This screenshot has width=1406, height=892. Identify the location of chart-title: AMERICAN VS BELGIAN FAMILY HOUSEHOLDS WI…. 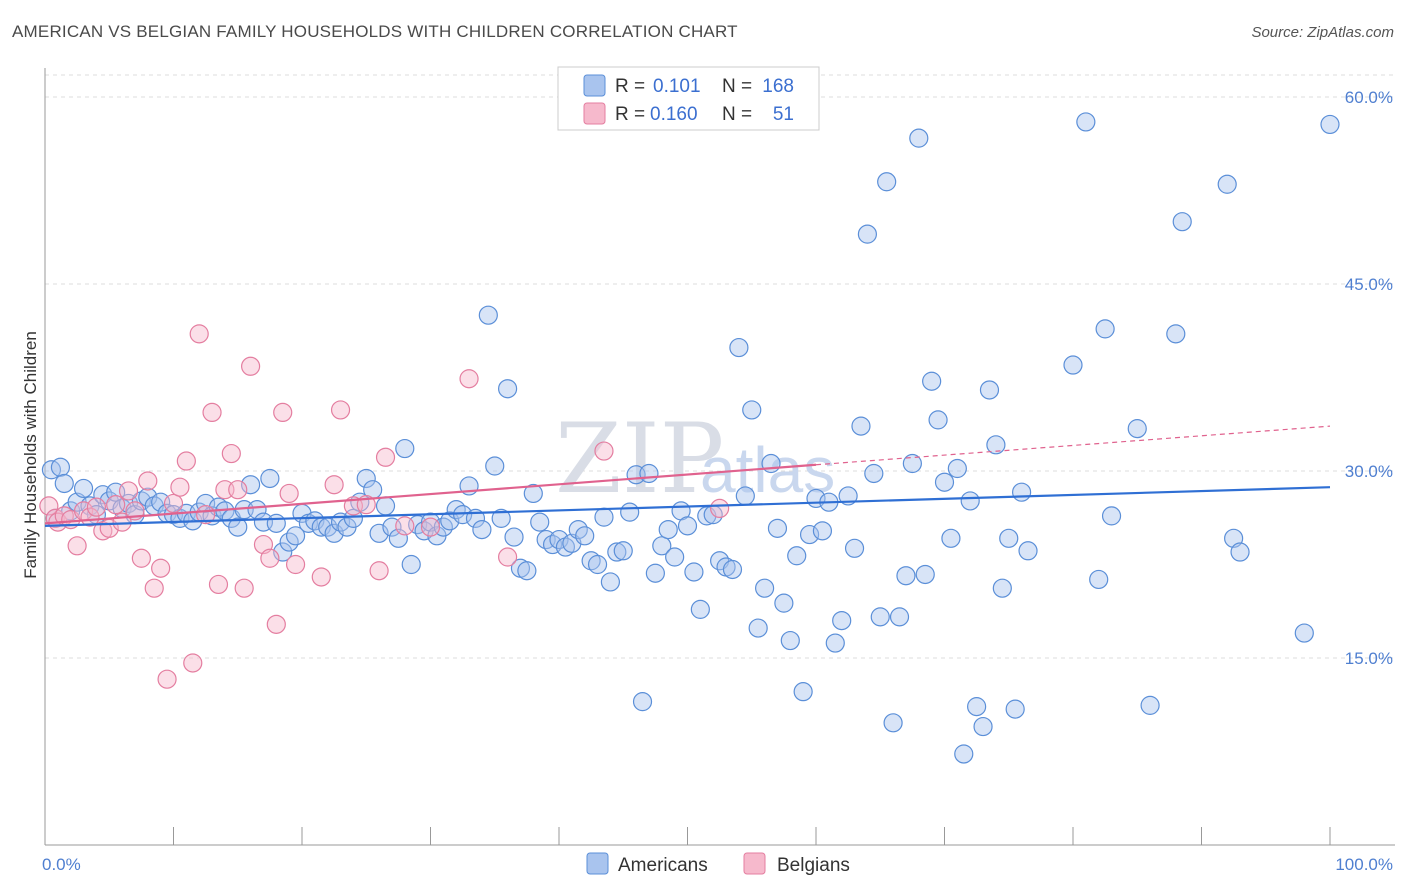
(375, 31).